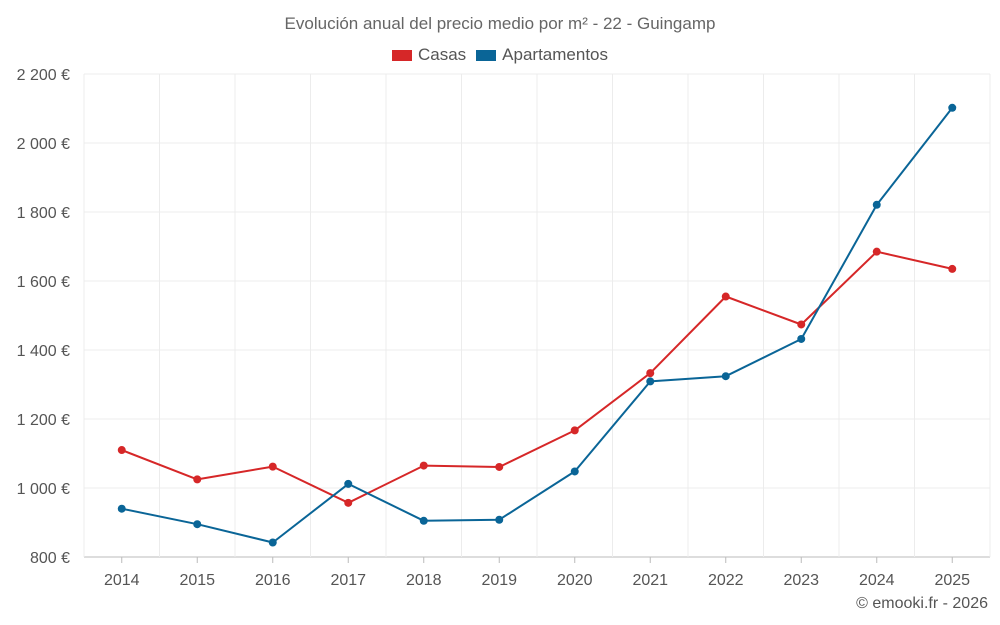 The width and height of the screenshot is (1000, 625). Describe the element at coordinates (801, 580) in the screenshot. I see `x-tick-label: 2023` at that location.